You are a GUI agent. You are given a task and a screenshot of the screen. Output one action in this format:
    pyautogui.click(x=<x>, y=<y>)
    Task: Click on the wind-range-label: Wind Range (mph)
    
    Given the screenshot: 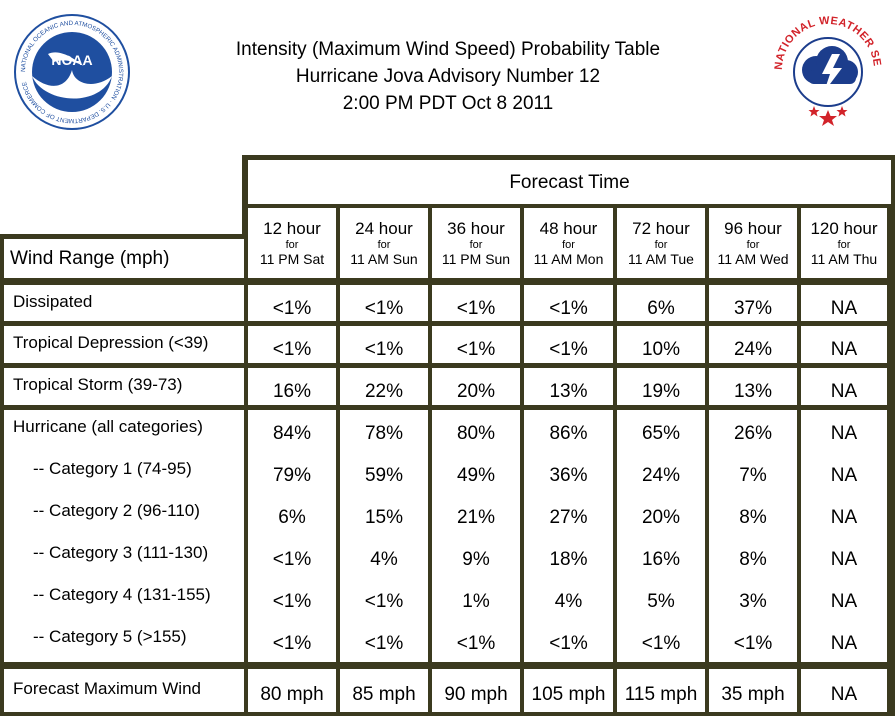 What is the action you would take?
    pyautogui.click(x=90, y=258)
    